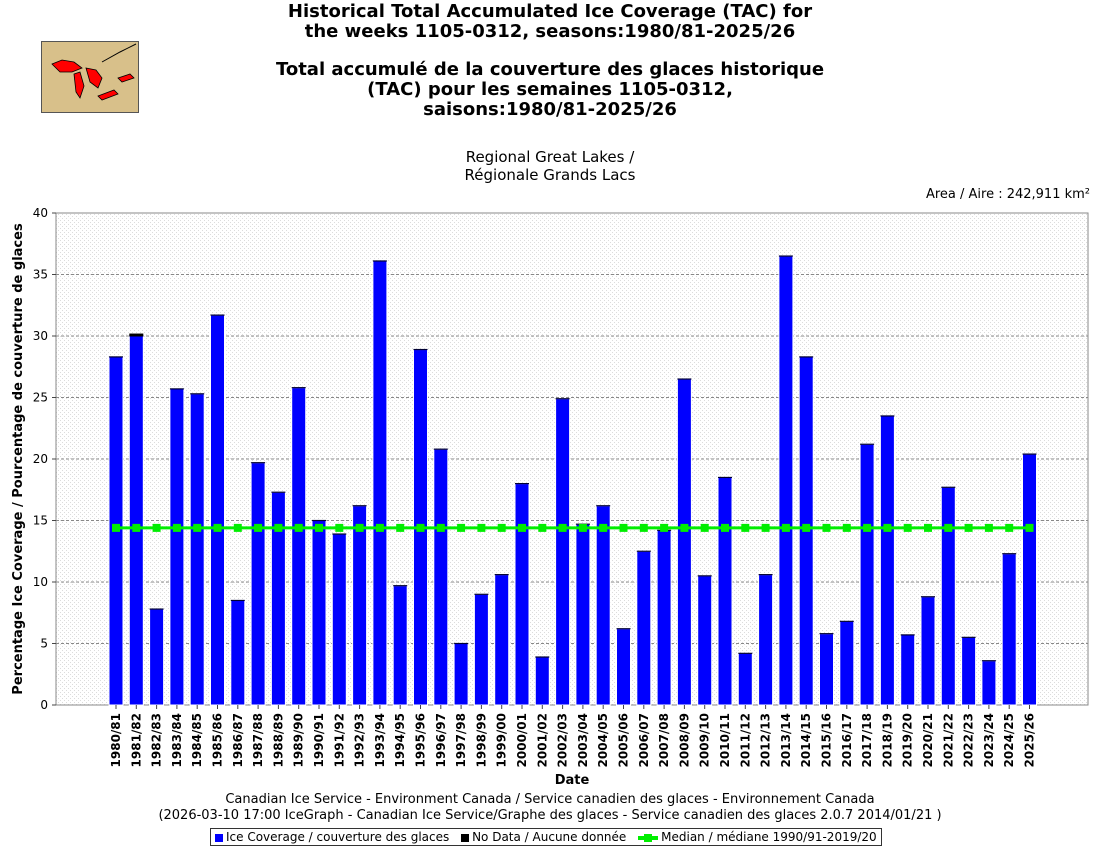 This screenshot has width=1100, height=850. Describe the element at coordinates (969, 740) in the screenshot. I see `x-tick-label: 2022/23` at that location.